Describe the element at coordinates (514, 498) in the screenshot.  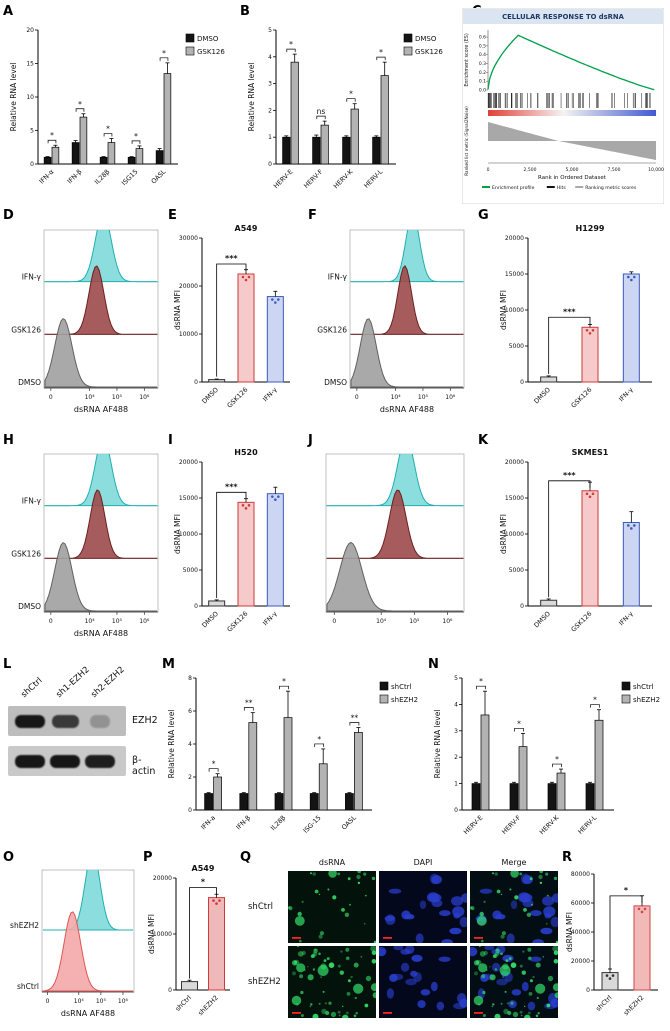
I see `svg-text: 15000` at that location.